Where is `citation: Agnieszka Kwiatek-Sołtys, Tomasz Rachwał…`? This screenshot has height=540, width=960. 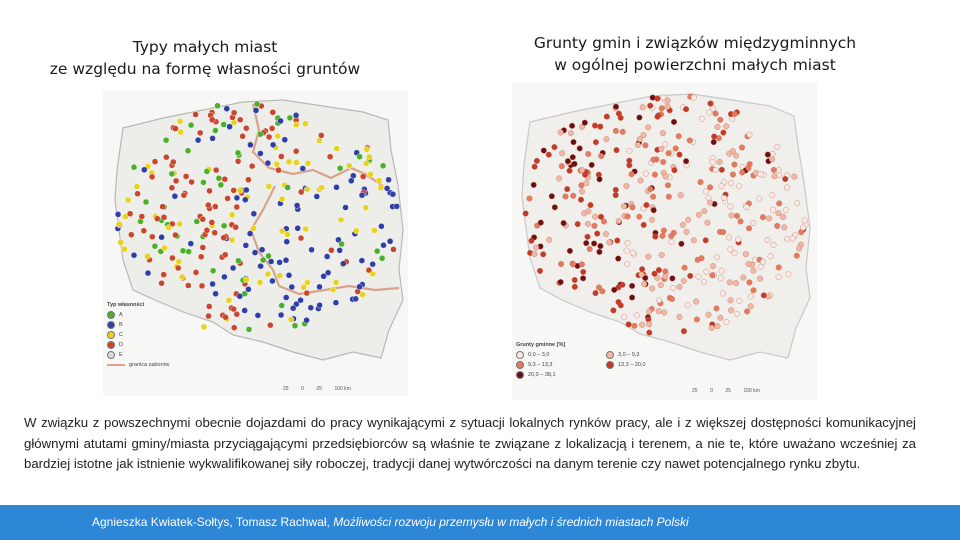
citation: Agnieszka Kwiatek-Sołtys, Tomasz Rachwał… is located at coordinates (390, 522).